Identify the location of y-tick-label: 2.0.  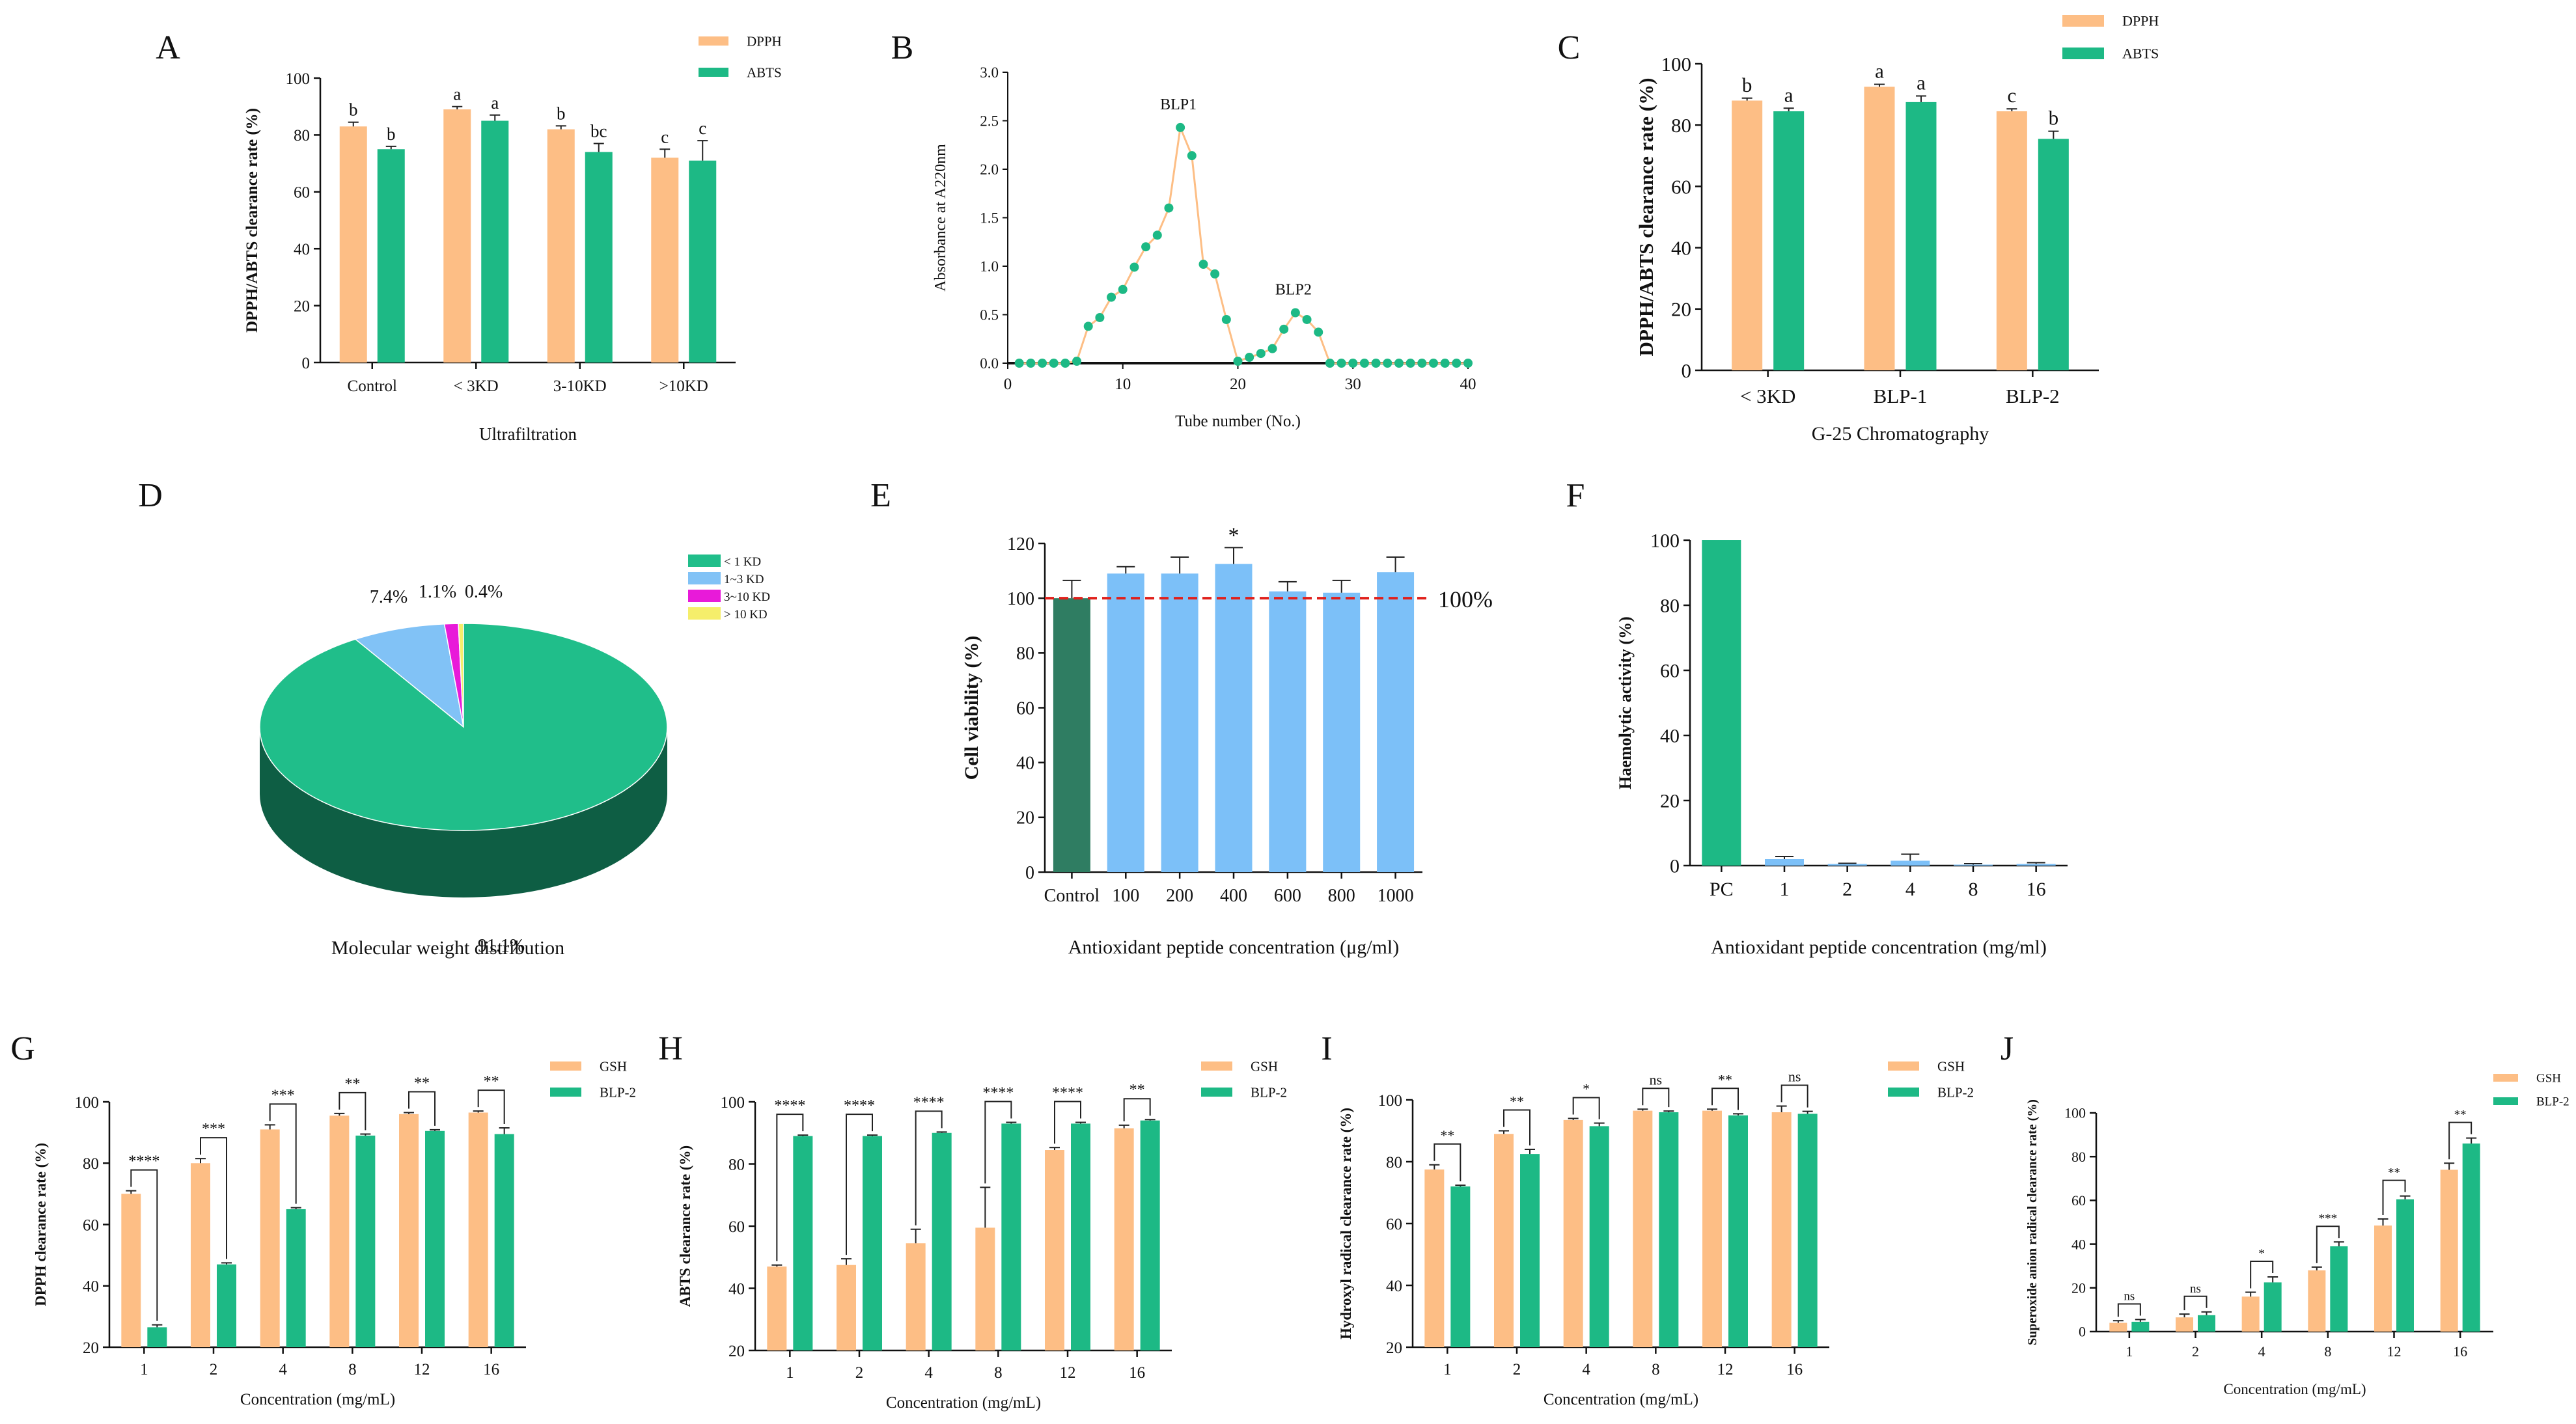
(989, 169).